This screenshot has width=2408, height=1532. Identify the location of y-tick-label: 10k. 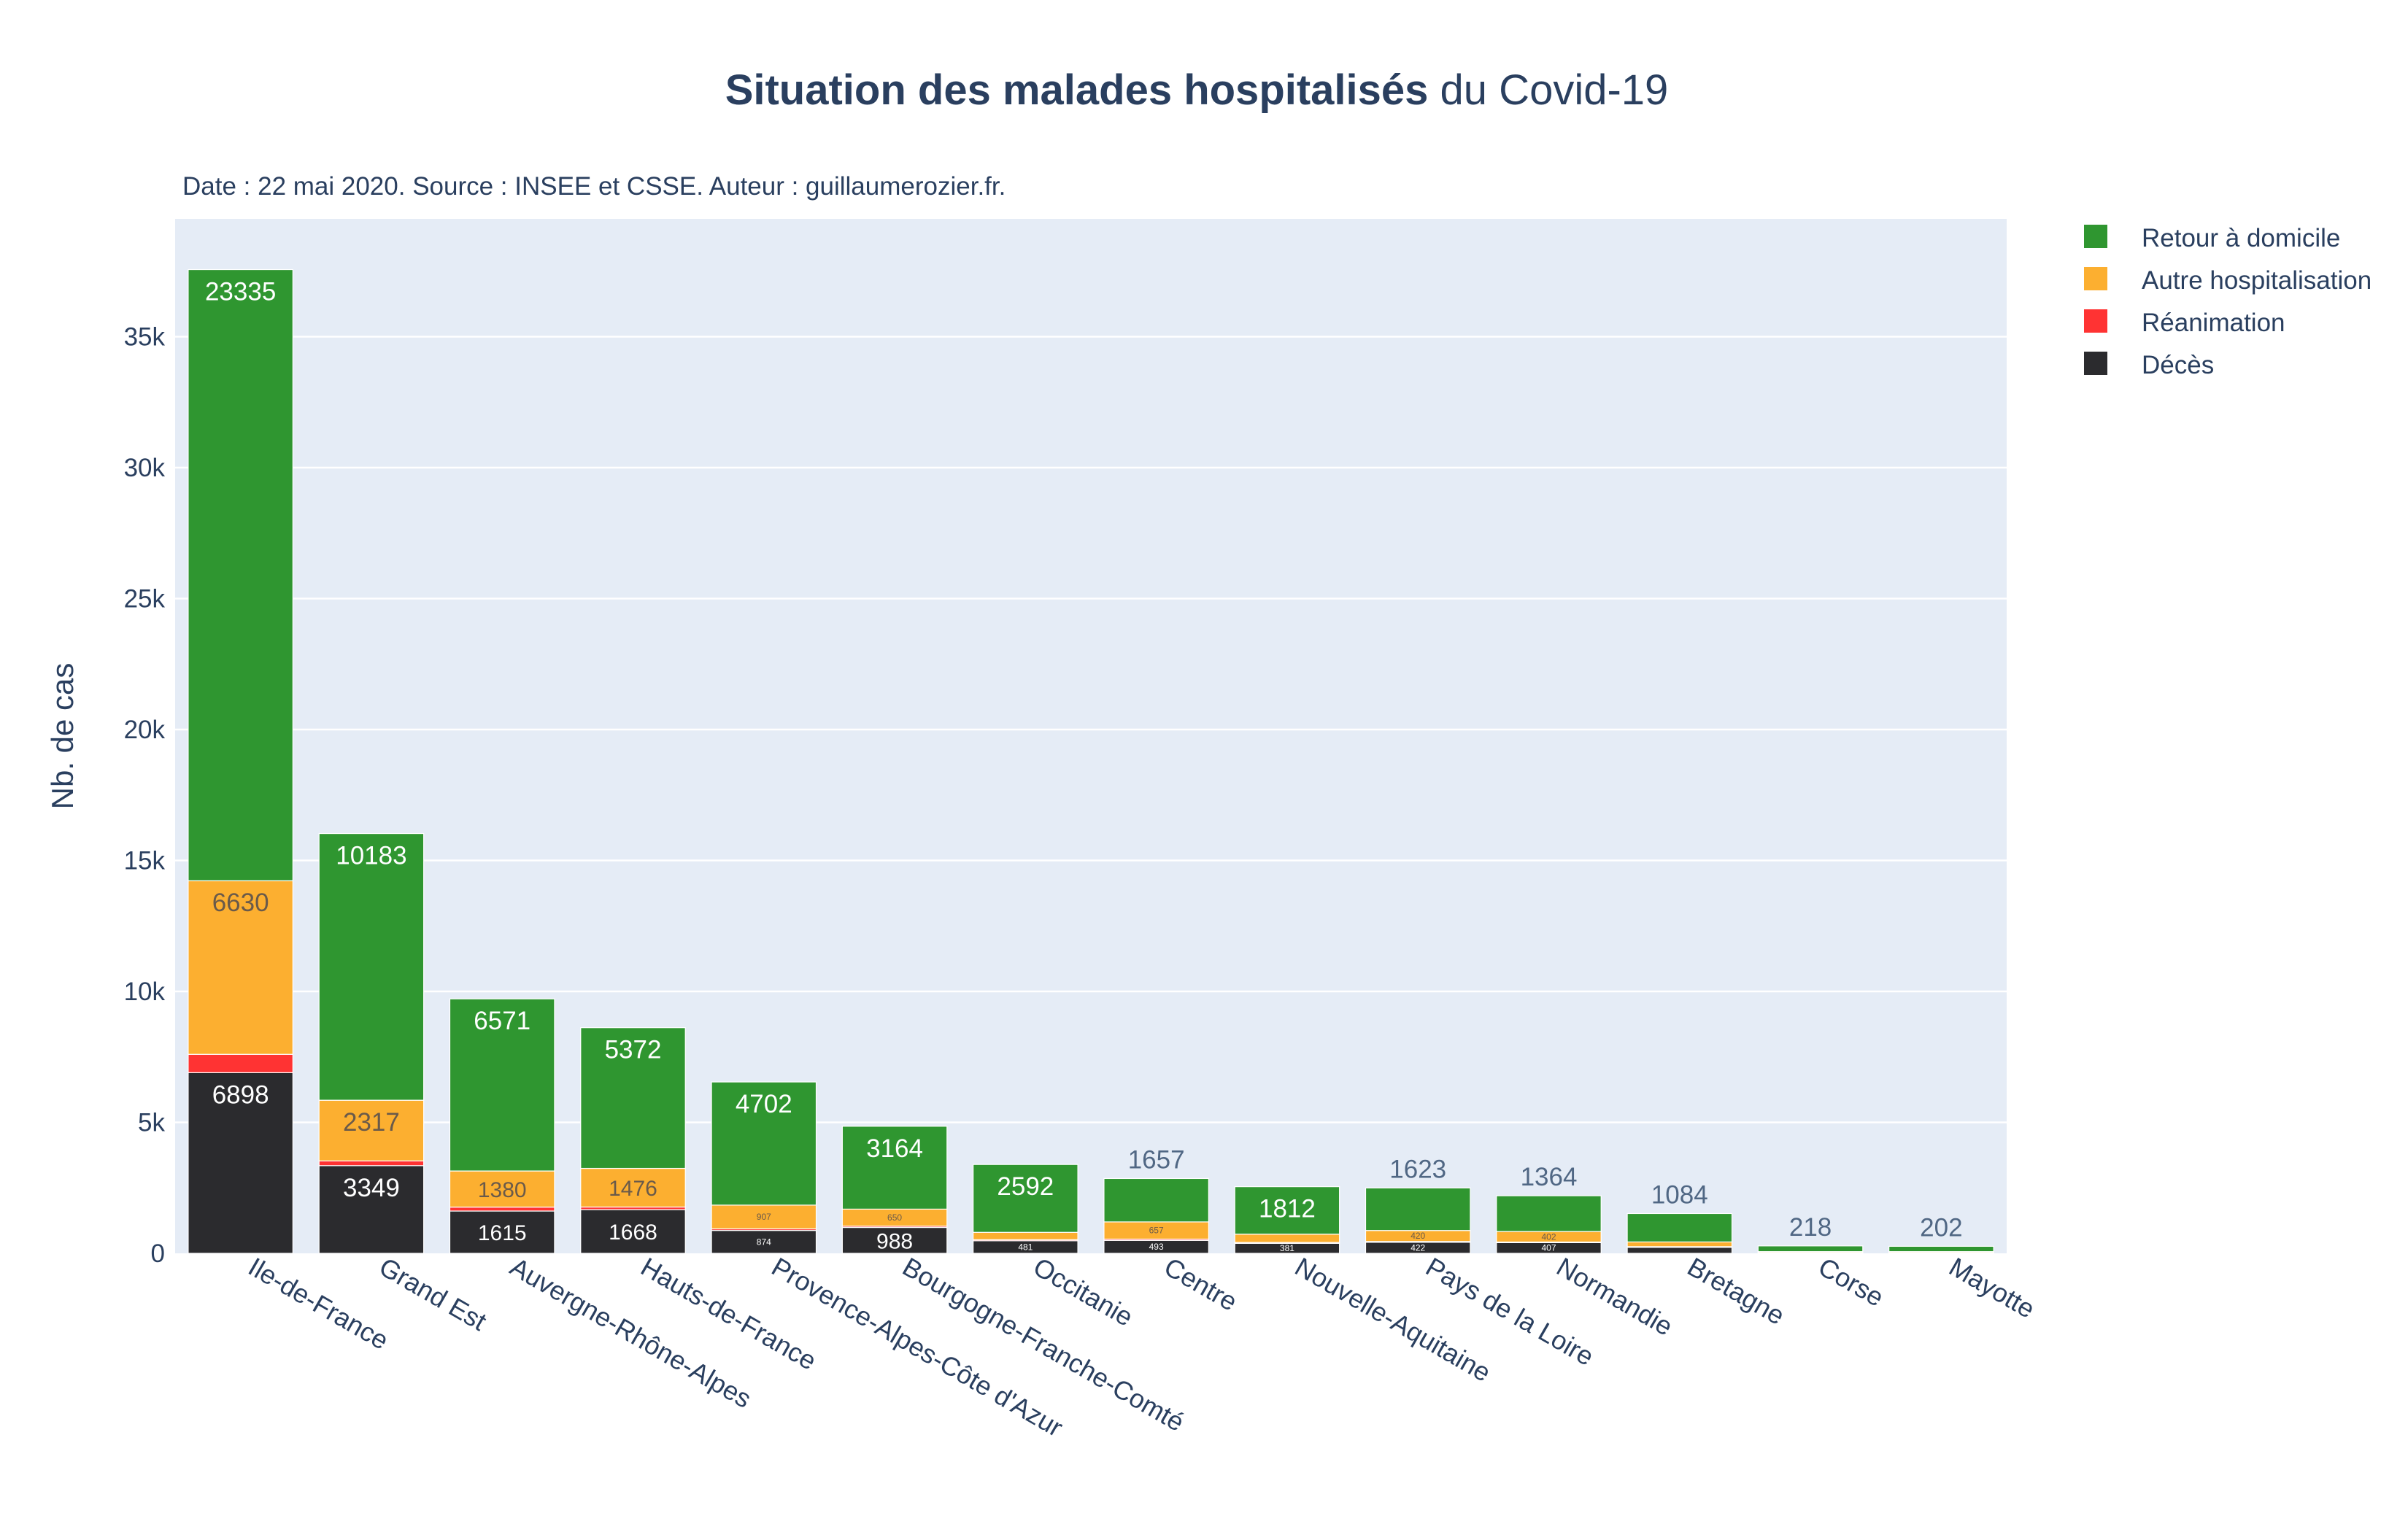
(145, 992).